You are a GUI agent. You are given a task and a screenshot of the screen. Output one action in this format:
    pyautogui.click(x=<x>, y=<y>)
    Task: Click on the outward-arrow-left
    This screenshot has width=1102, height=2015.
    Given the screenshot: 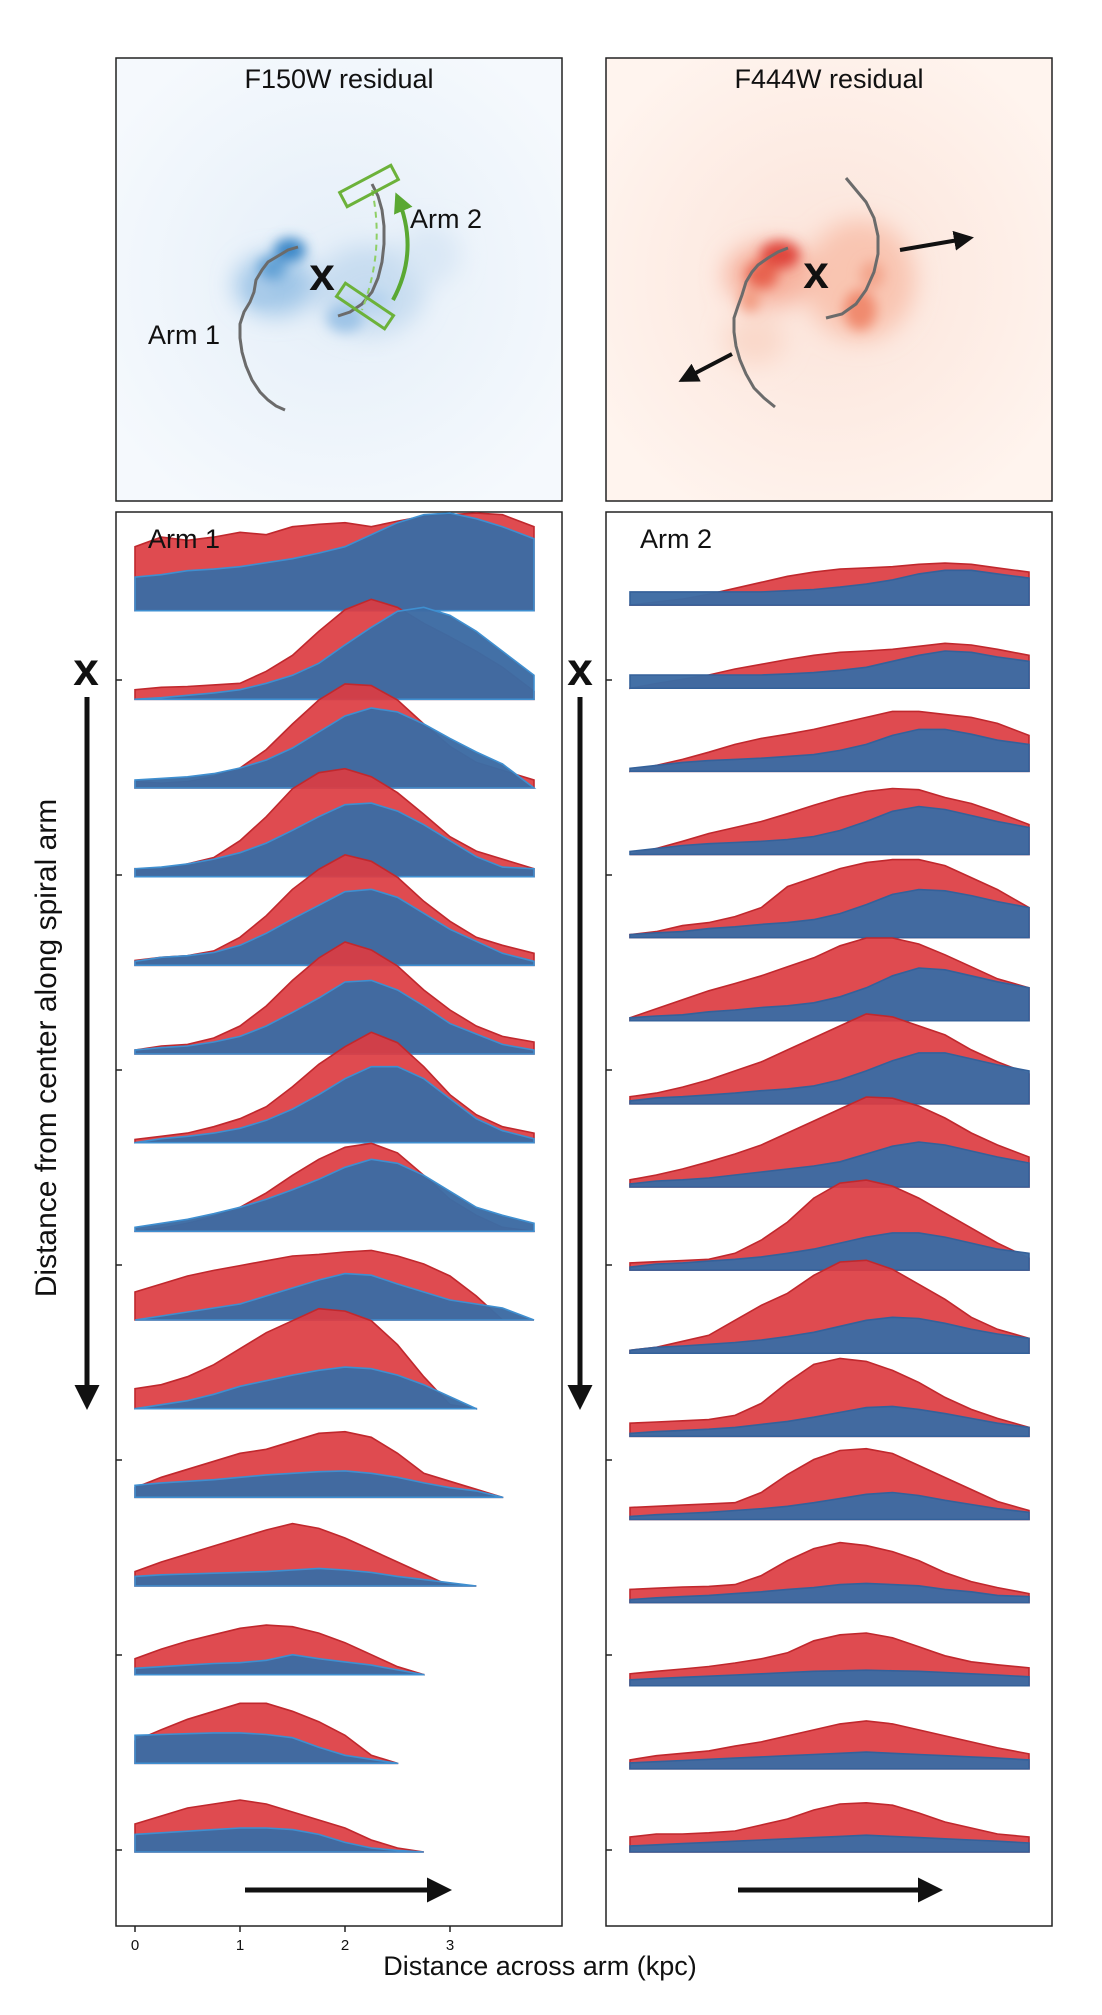 What is the action you would take?
    pyautogui.click(x=705, y=367)
    